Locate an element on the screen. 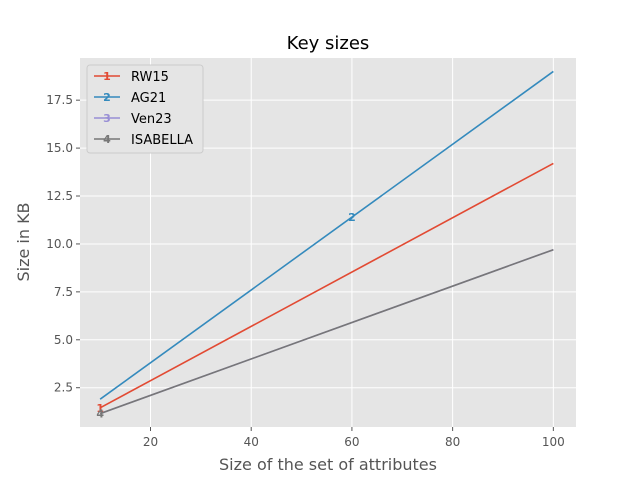  x-tick-label: 20 is located at coordinates (150, 442).